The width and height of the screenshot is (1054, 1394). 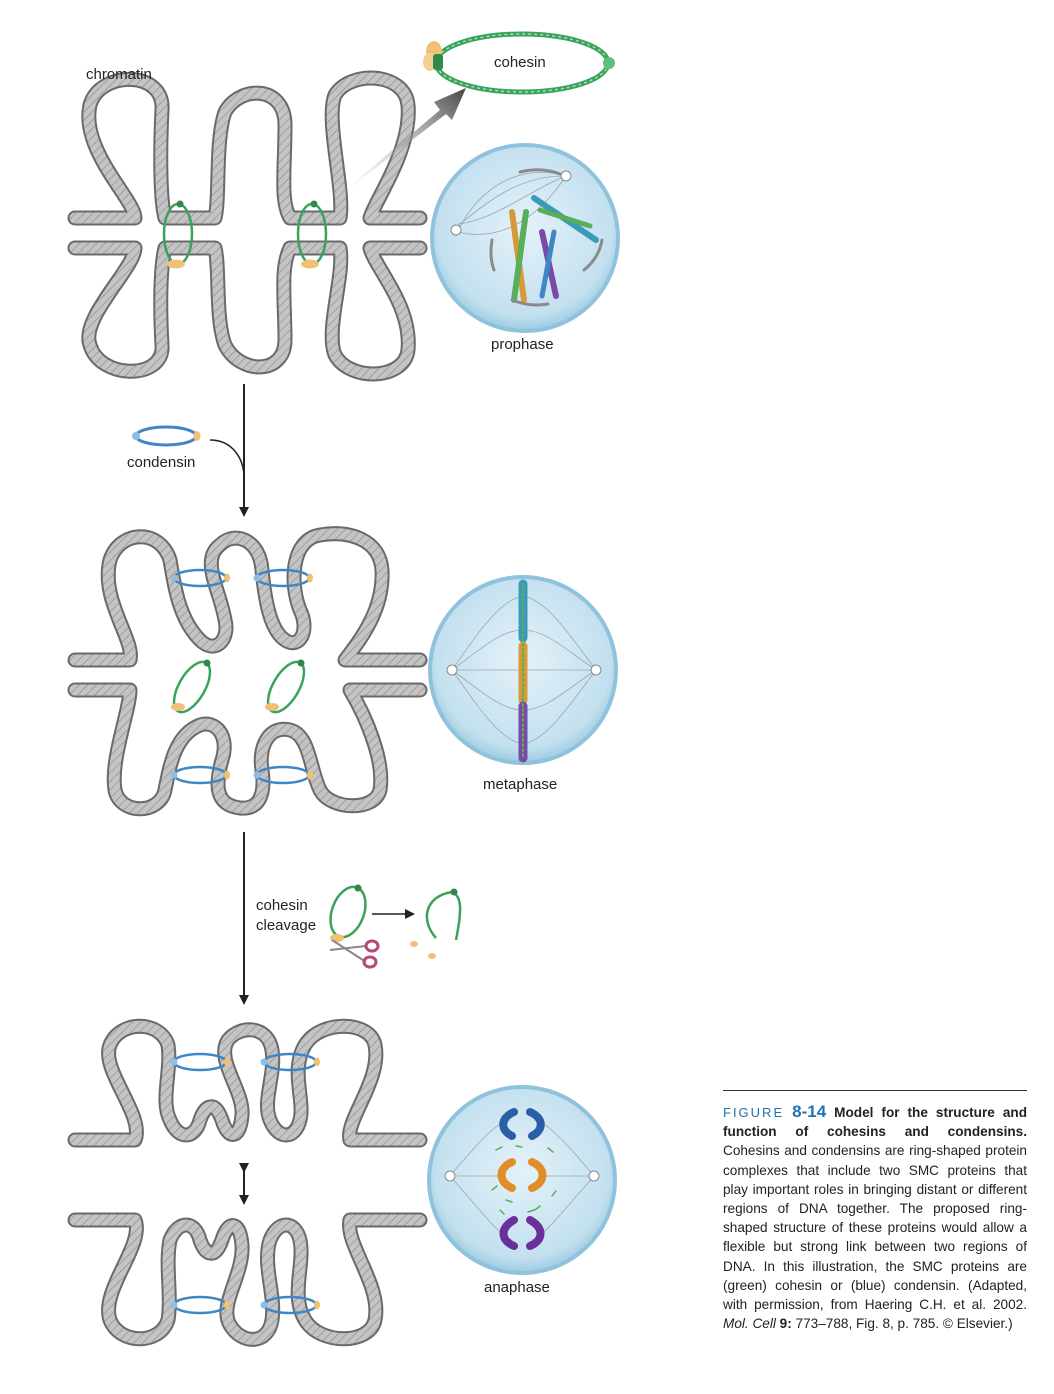 I want to click on chromatin-metaphase, so click(x=247, y=671).